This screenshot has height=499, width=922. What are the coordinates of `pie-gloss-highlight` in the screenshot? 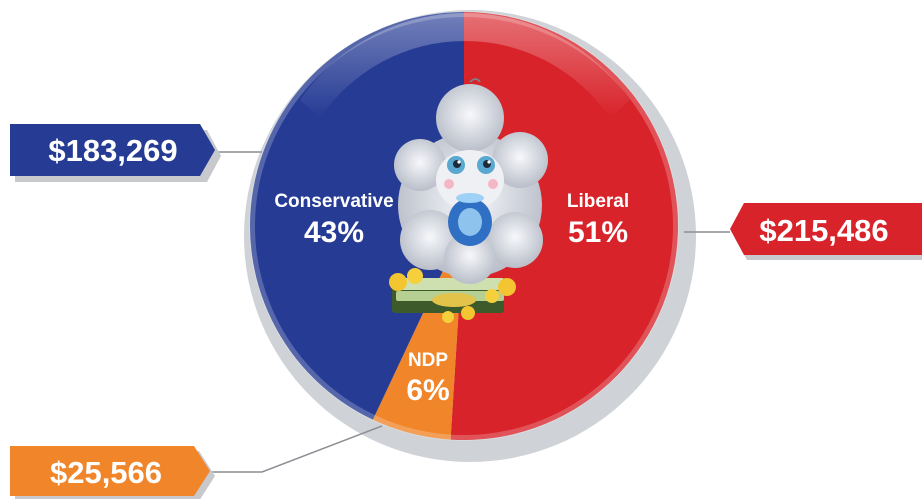 It's located at (465, 65).